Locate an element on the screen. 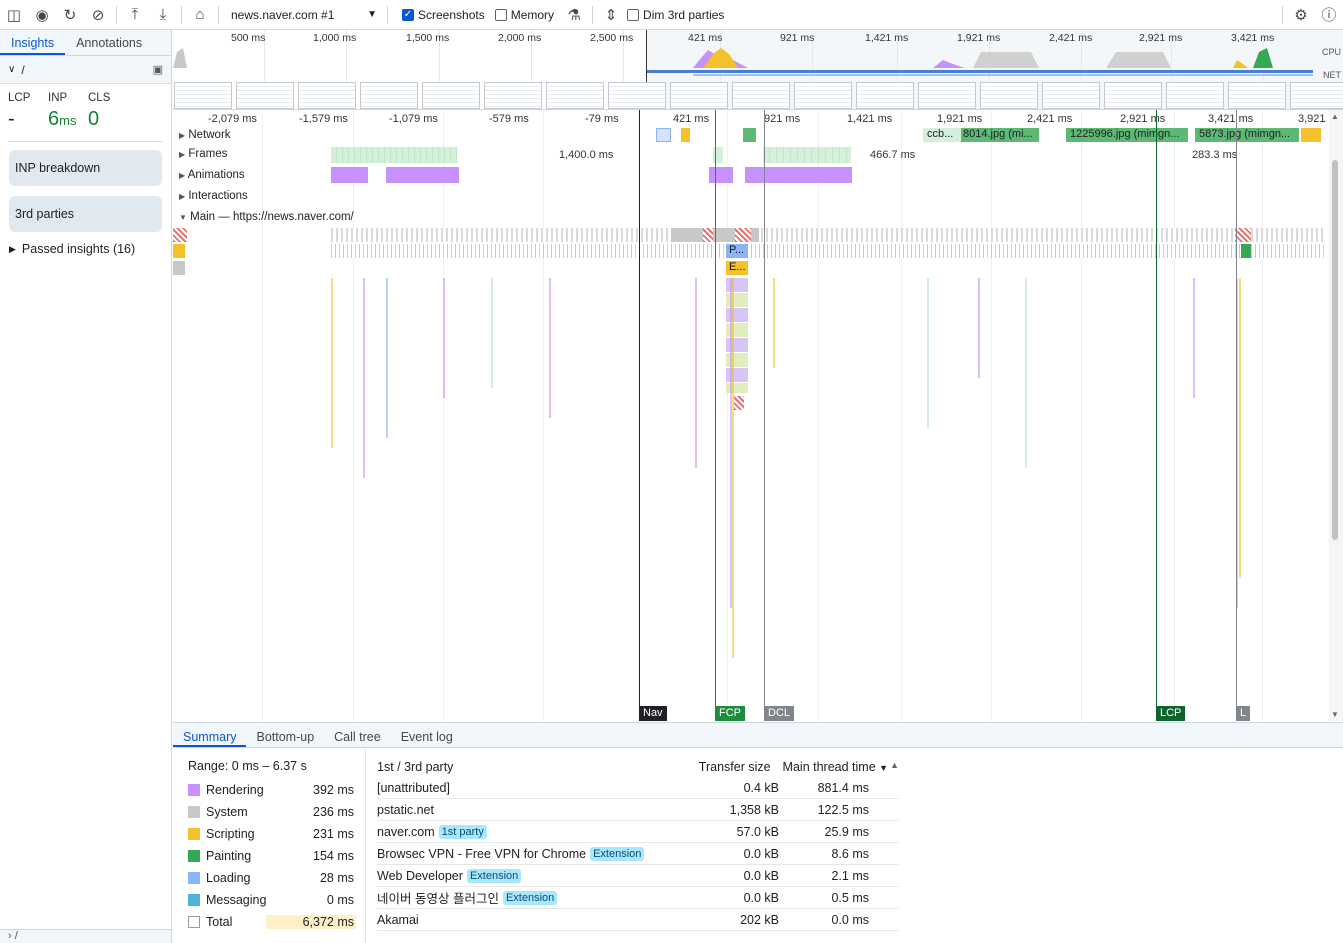 This screenshot has width=1343, height=943. broom-icon: ⚗ is located at coordinates (574, 15).